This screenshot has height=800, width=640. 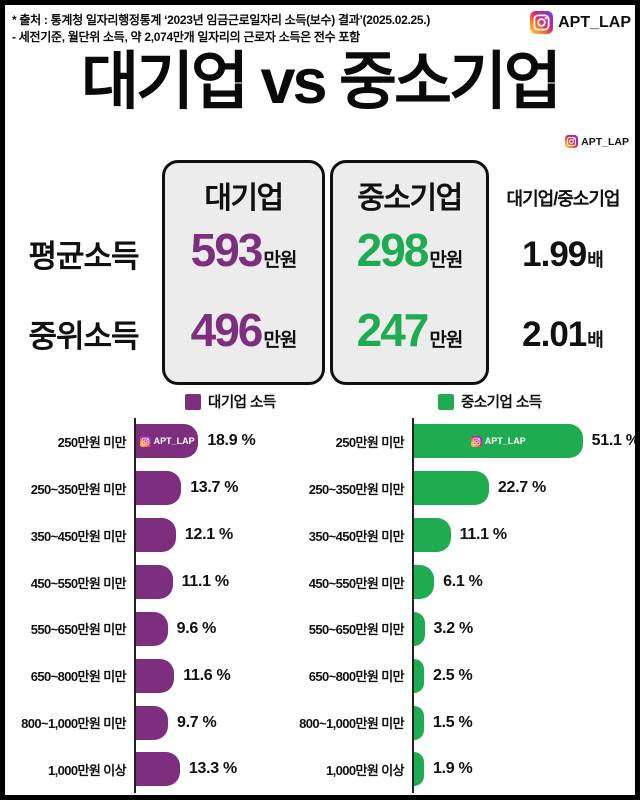 I want to click on bar-area: 13.7 %, so click(x=228, y=488).